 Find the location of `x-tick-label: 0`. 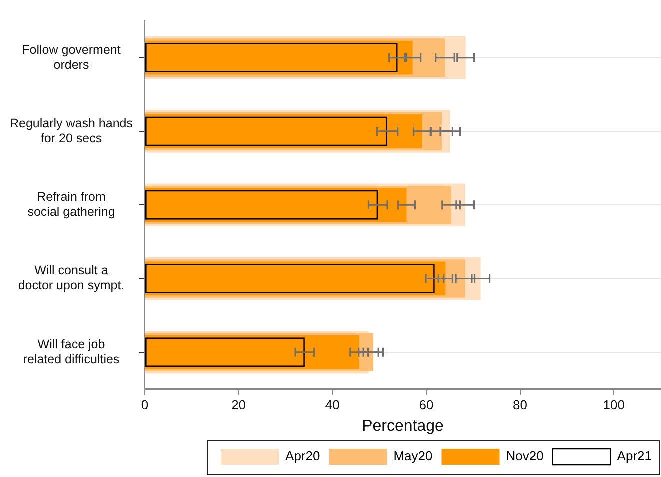

x-tick-label: 0 is located at coordinates (145, 405).